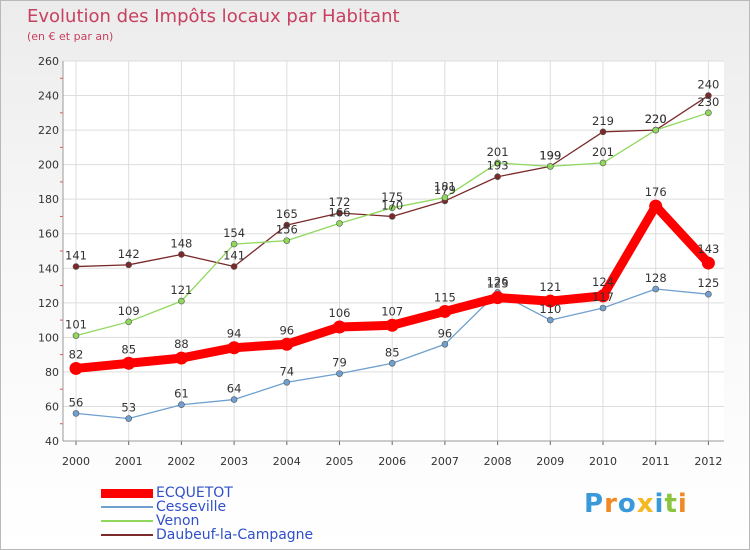 The image size is (750, 550). I want to click on x-tick-label: 2001, so click(129, 461).